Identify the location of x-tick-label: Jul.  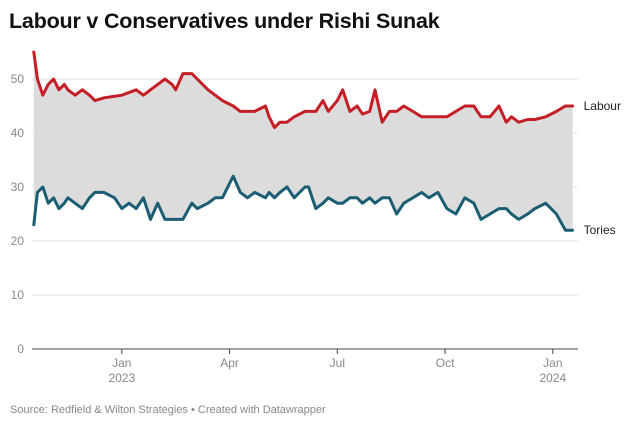
(337, 363).